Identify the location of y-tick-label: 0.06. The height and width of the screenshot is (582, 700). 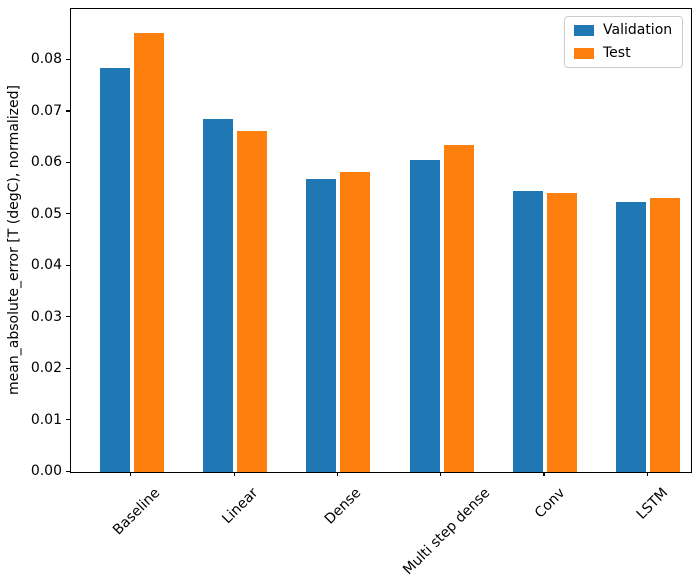
(46, 162).